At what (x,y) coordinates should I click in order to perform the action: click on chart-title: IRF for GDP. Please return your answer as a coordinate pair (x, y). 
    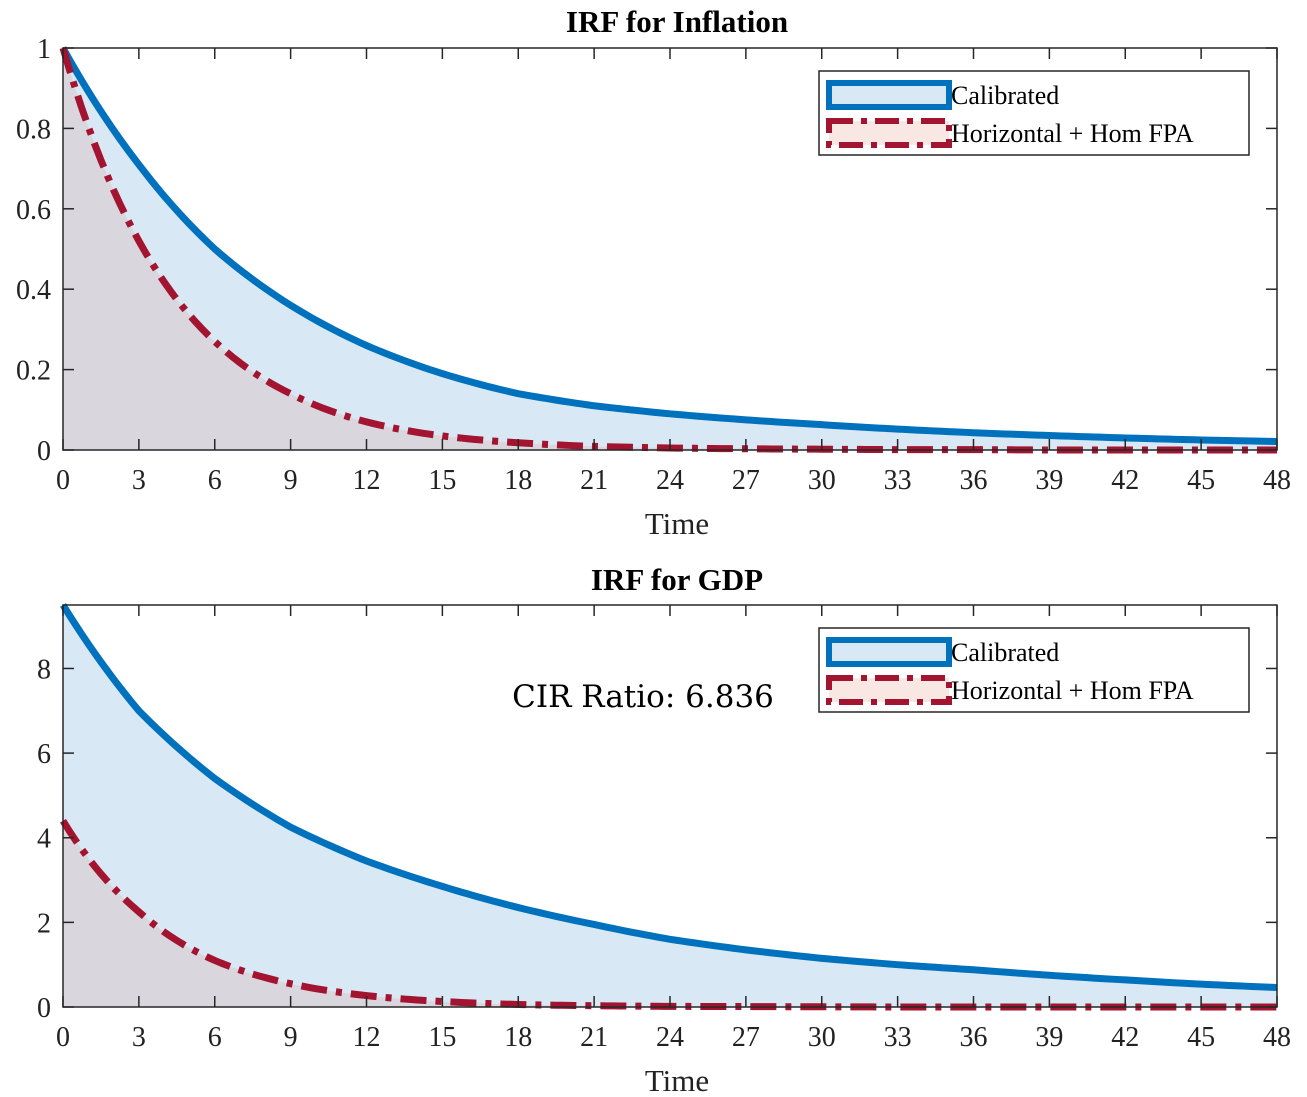
    Looking at the image, I should click on (677, 579).